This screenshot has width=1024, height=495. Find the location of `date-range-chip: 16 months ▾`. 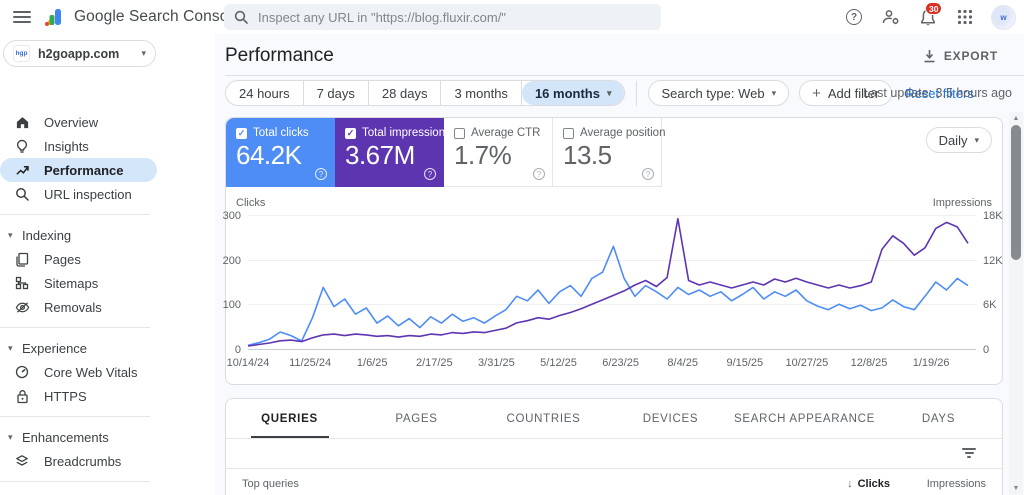

date-range-chip: 16 months ▾ is located at coordinates (573, 93).